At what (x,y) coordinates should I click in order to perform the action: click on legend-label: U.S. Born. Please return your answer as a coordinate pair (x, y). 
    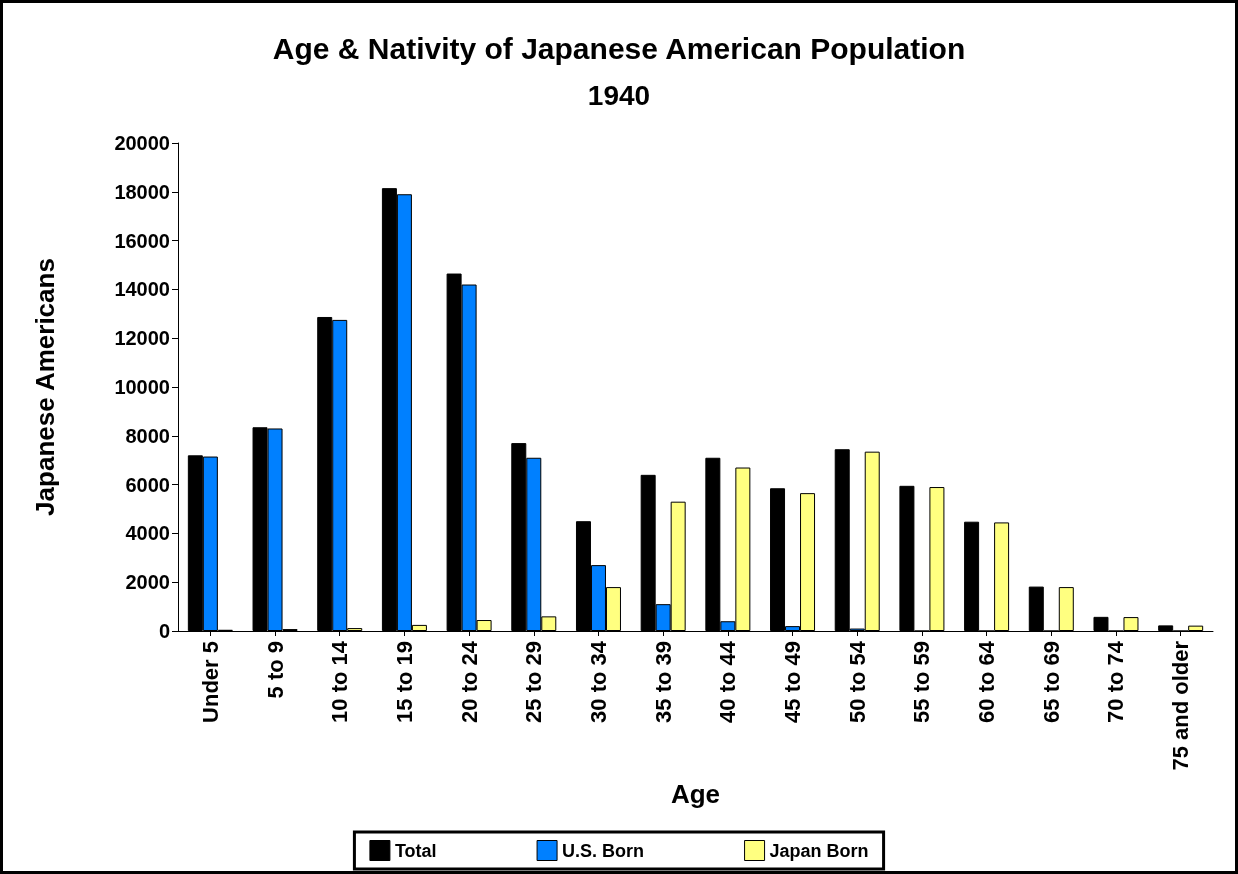
    Looking at the image, I should click on (603, 850).